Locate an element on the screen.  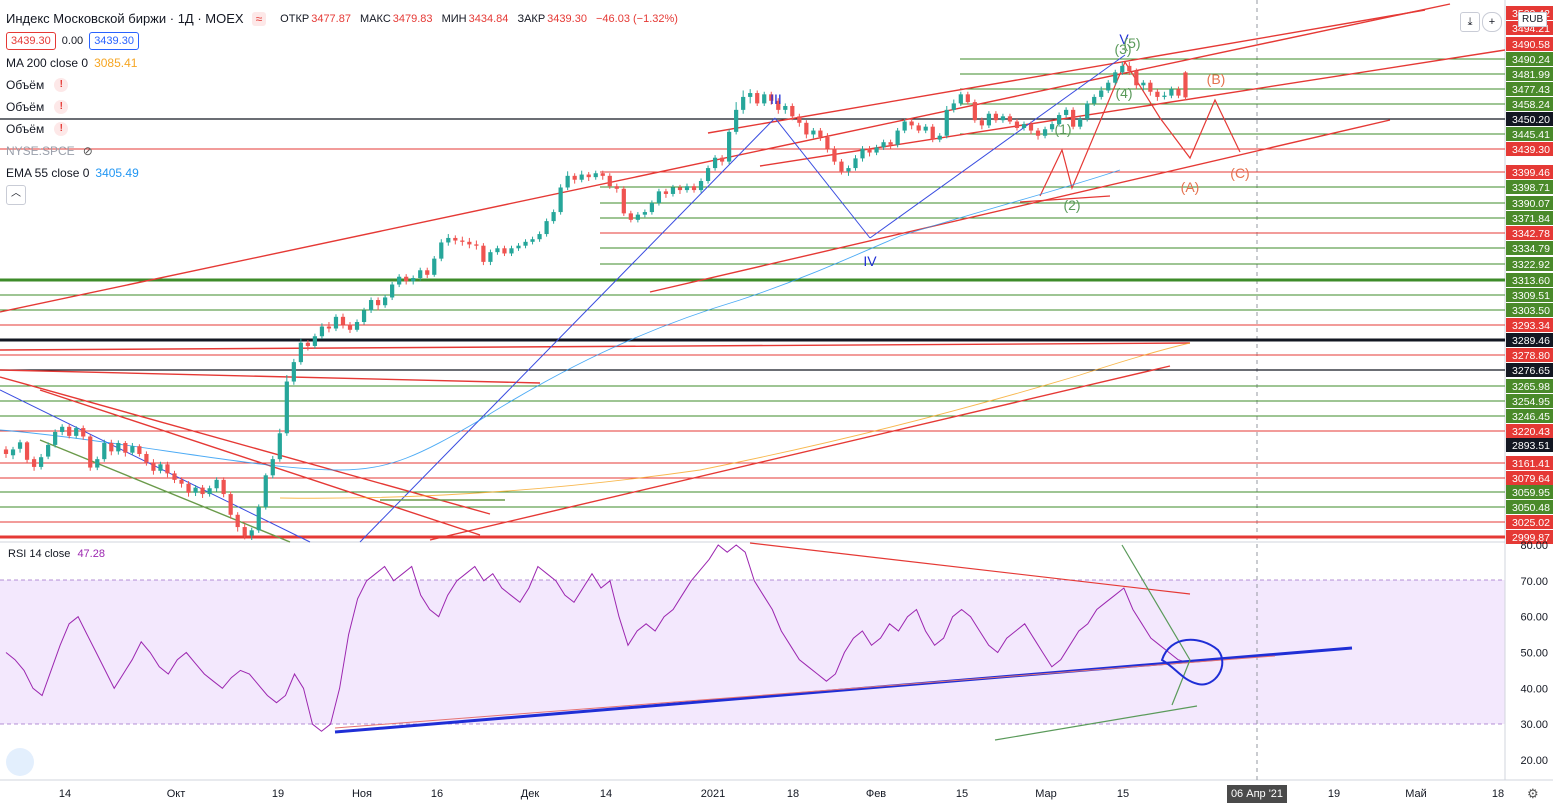
indicator-ma200: MA 200 close 0 3085.41 is located at coordinates (345, 63).